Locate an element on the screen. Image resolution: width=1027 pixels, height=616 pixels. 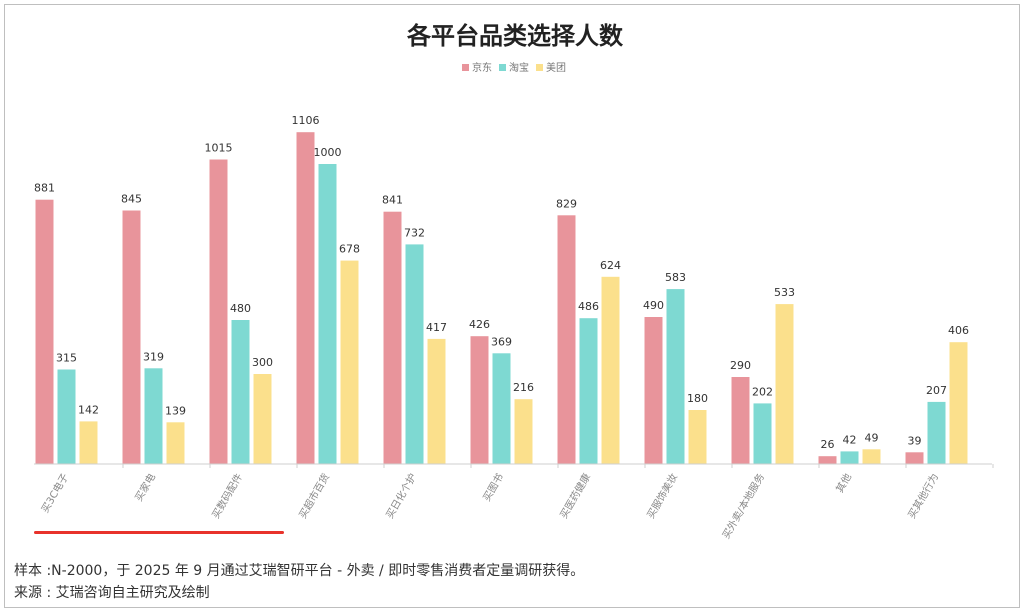
footnote-source: 来源 : 艾瑞咨询自主研究及绘制 is located at coordinates (112, 593).